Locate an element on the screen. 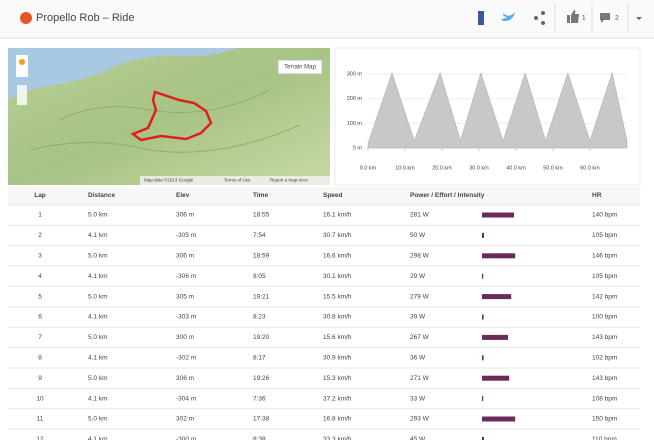  table-header-bg is located at coordinates (324, 195).